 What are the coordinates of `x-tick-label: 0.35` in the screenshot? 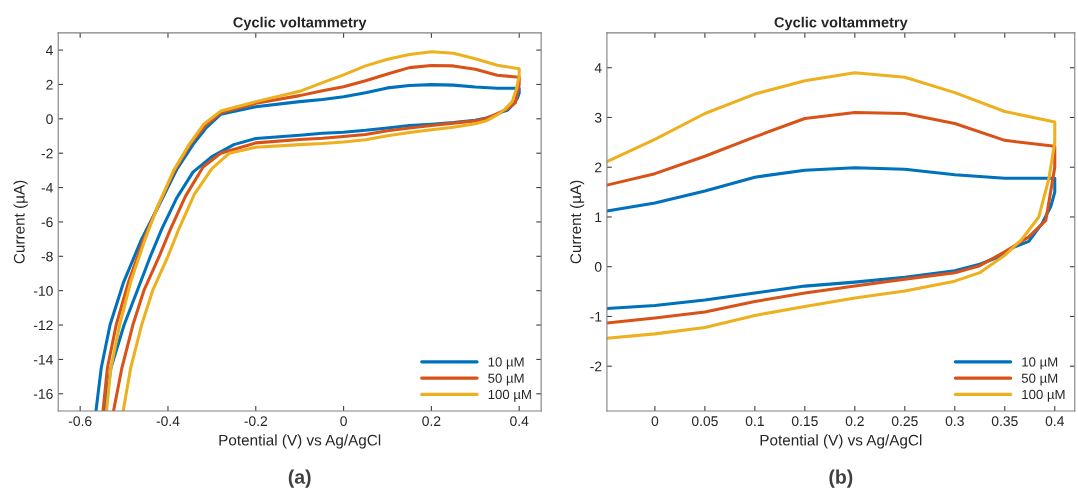 It's located at (1004, 421).